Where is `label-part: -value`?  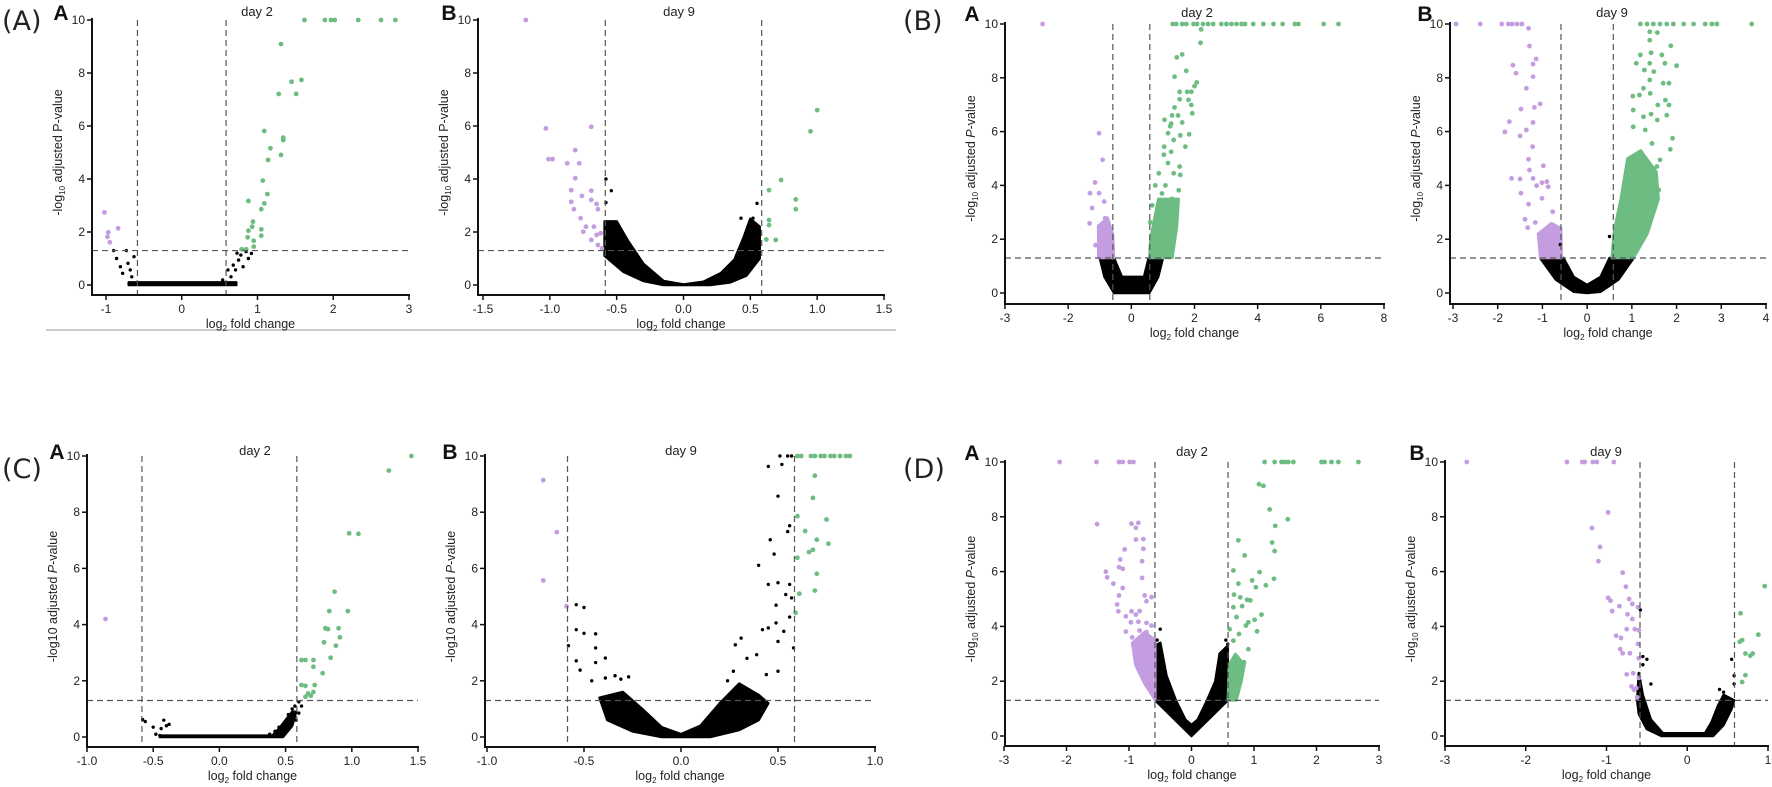
label-part: -value is located at coordinates (971, 553).